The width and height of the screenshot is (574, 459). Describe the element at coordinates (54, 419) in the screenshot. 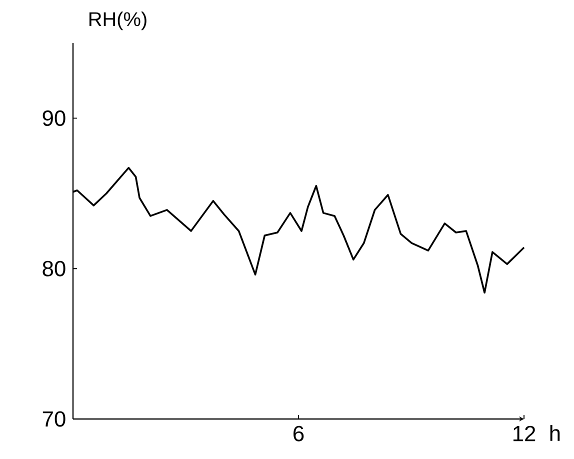

I see `y-tick-label: 70` at that location.